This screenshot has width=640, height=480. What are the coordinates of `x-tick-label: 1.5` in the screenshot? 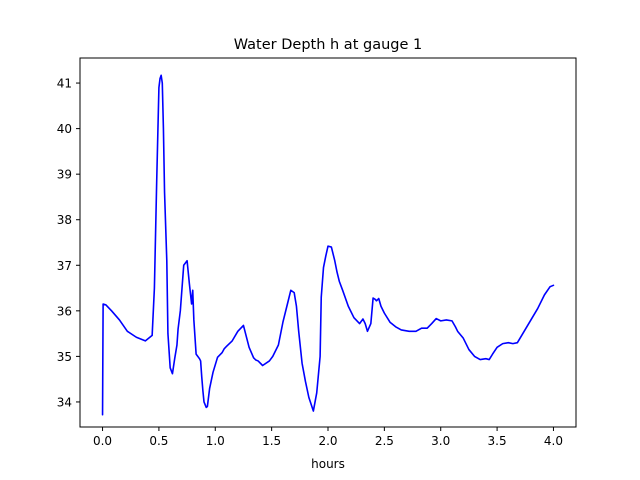 It's located at (271, 441).